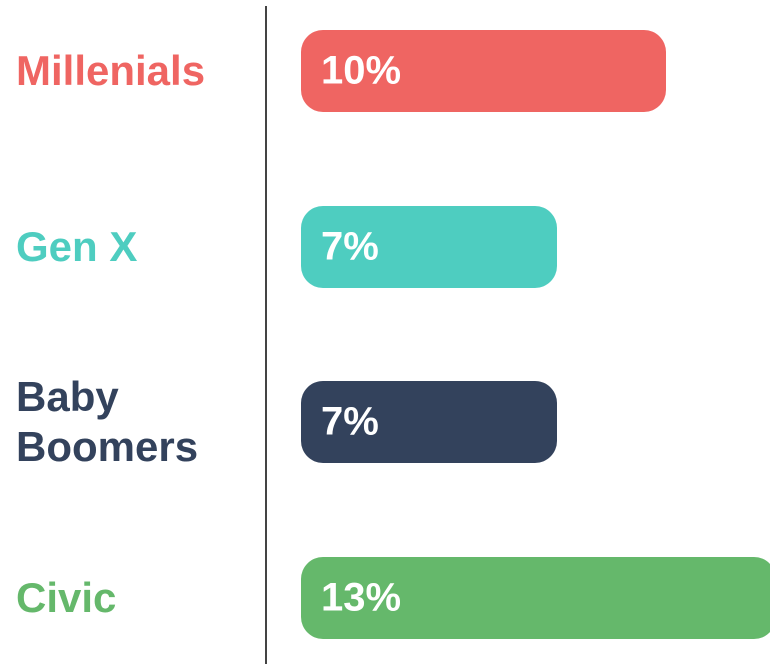 Image resolution: width=770 pixels, height=664 pixels. Describe the element at coordinates (484, 71) in the screenshot. I see `bar: 10%` at that location.